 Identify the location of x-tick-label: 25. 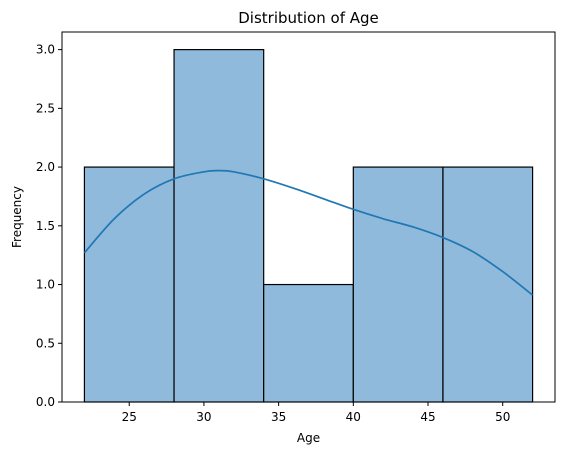
(129, 417).